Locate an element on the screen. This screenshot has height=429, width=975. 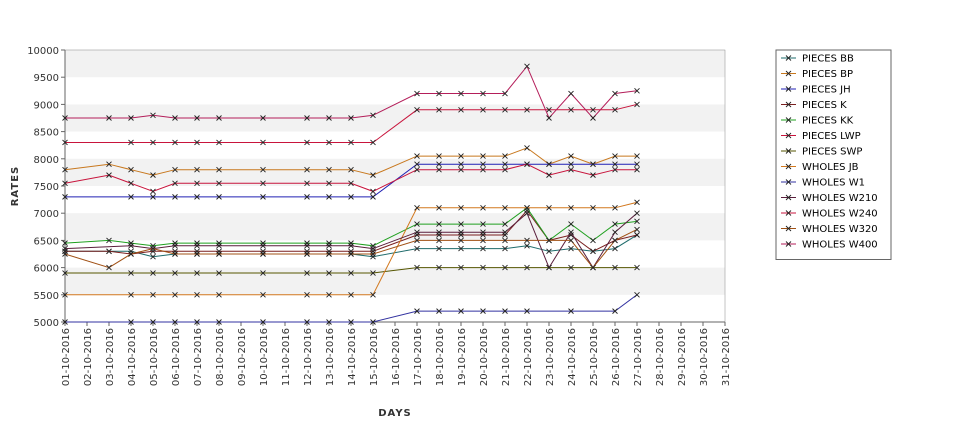
grid-band is located at coordinates (395, 172).